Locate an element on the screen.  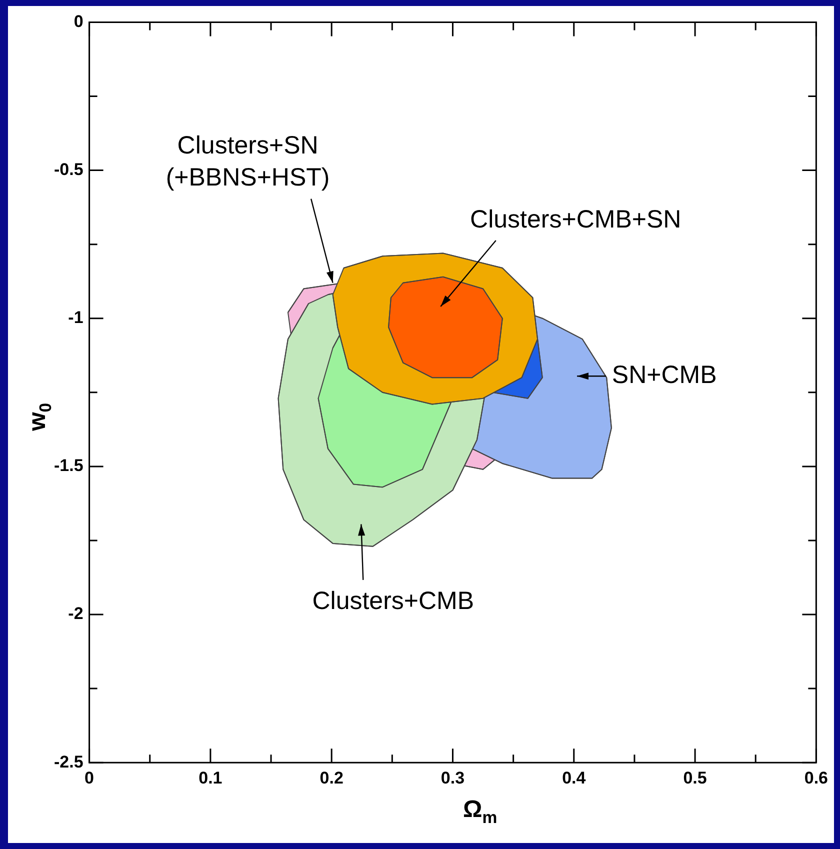
y-tick-label: -2.5 is located at coordinates (69, 762).